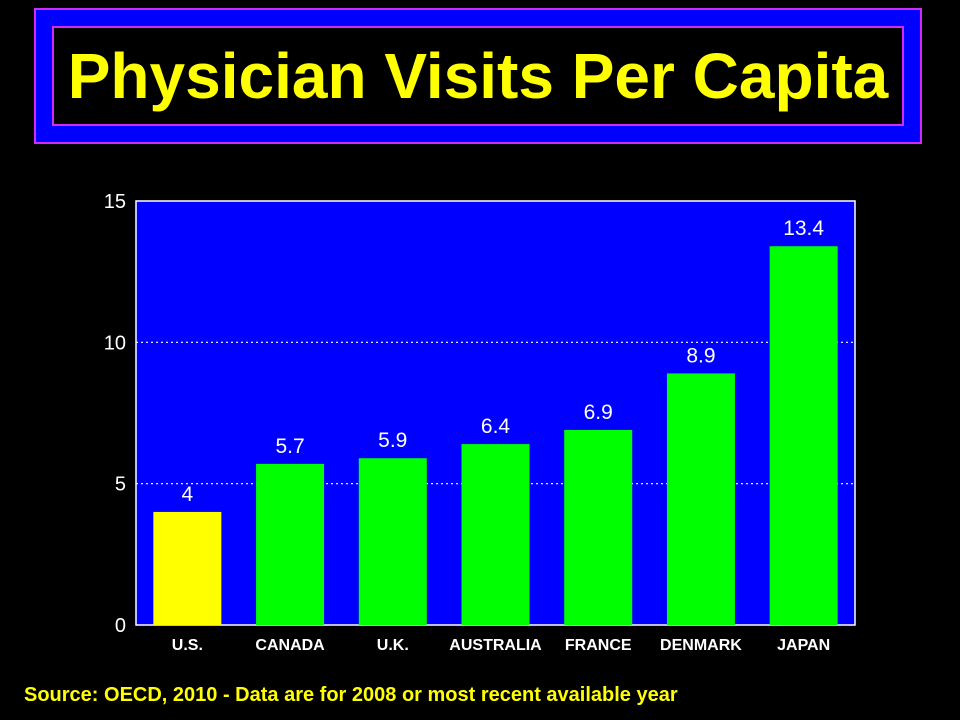  What do you see at coordinates (115, 343) in the screenshot?
I see `y-tick-label: 10` at bounding box center [115, 343].